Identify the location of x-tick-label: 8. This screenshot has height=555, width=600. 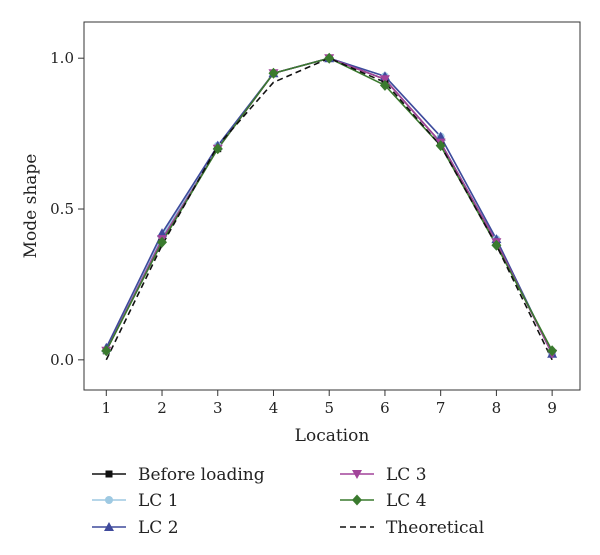
(497, 408).